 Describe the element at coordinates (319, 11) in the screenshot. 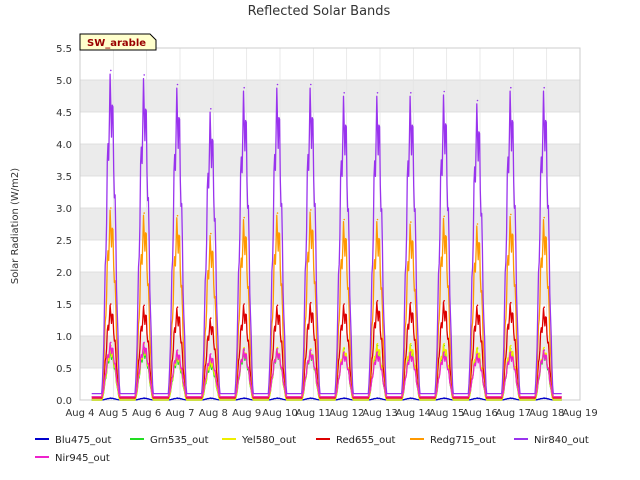

I see `chart-title: Reflected Solar Bands` at that location.